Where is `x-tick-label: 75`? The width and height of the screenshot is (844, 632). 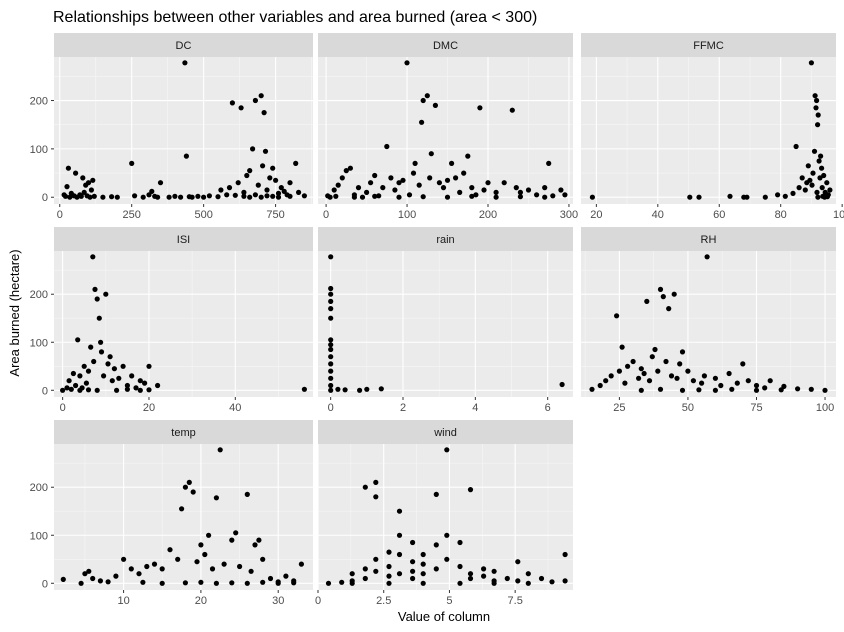
x-tick-label: 75 is located at coordinates (756, 408).